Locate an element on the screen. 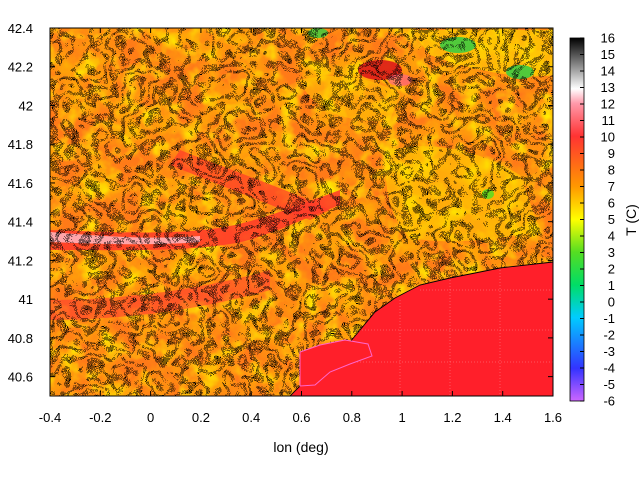 The width and height of the screenshot is (640, 480). y-tick-label: 41.8 is located at coordinates (20, 144).